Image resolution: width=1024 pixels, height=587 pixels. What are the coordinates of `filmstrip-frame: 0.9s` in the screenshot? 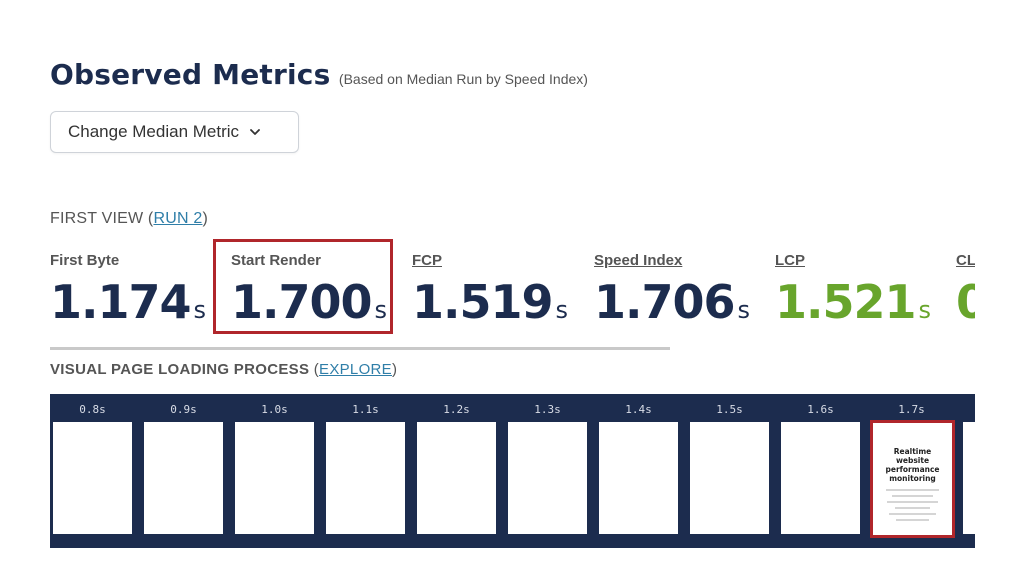 It's located at (183, 471).